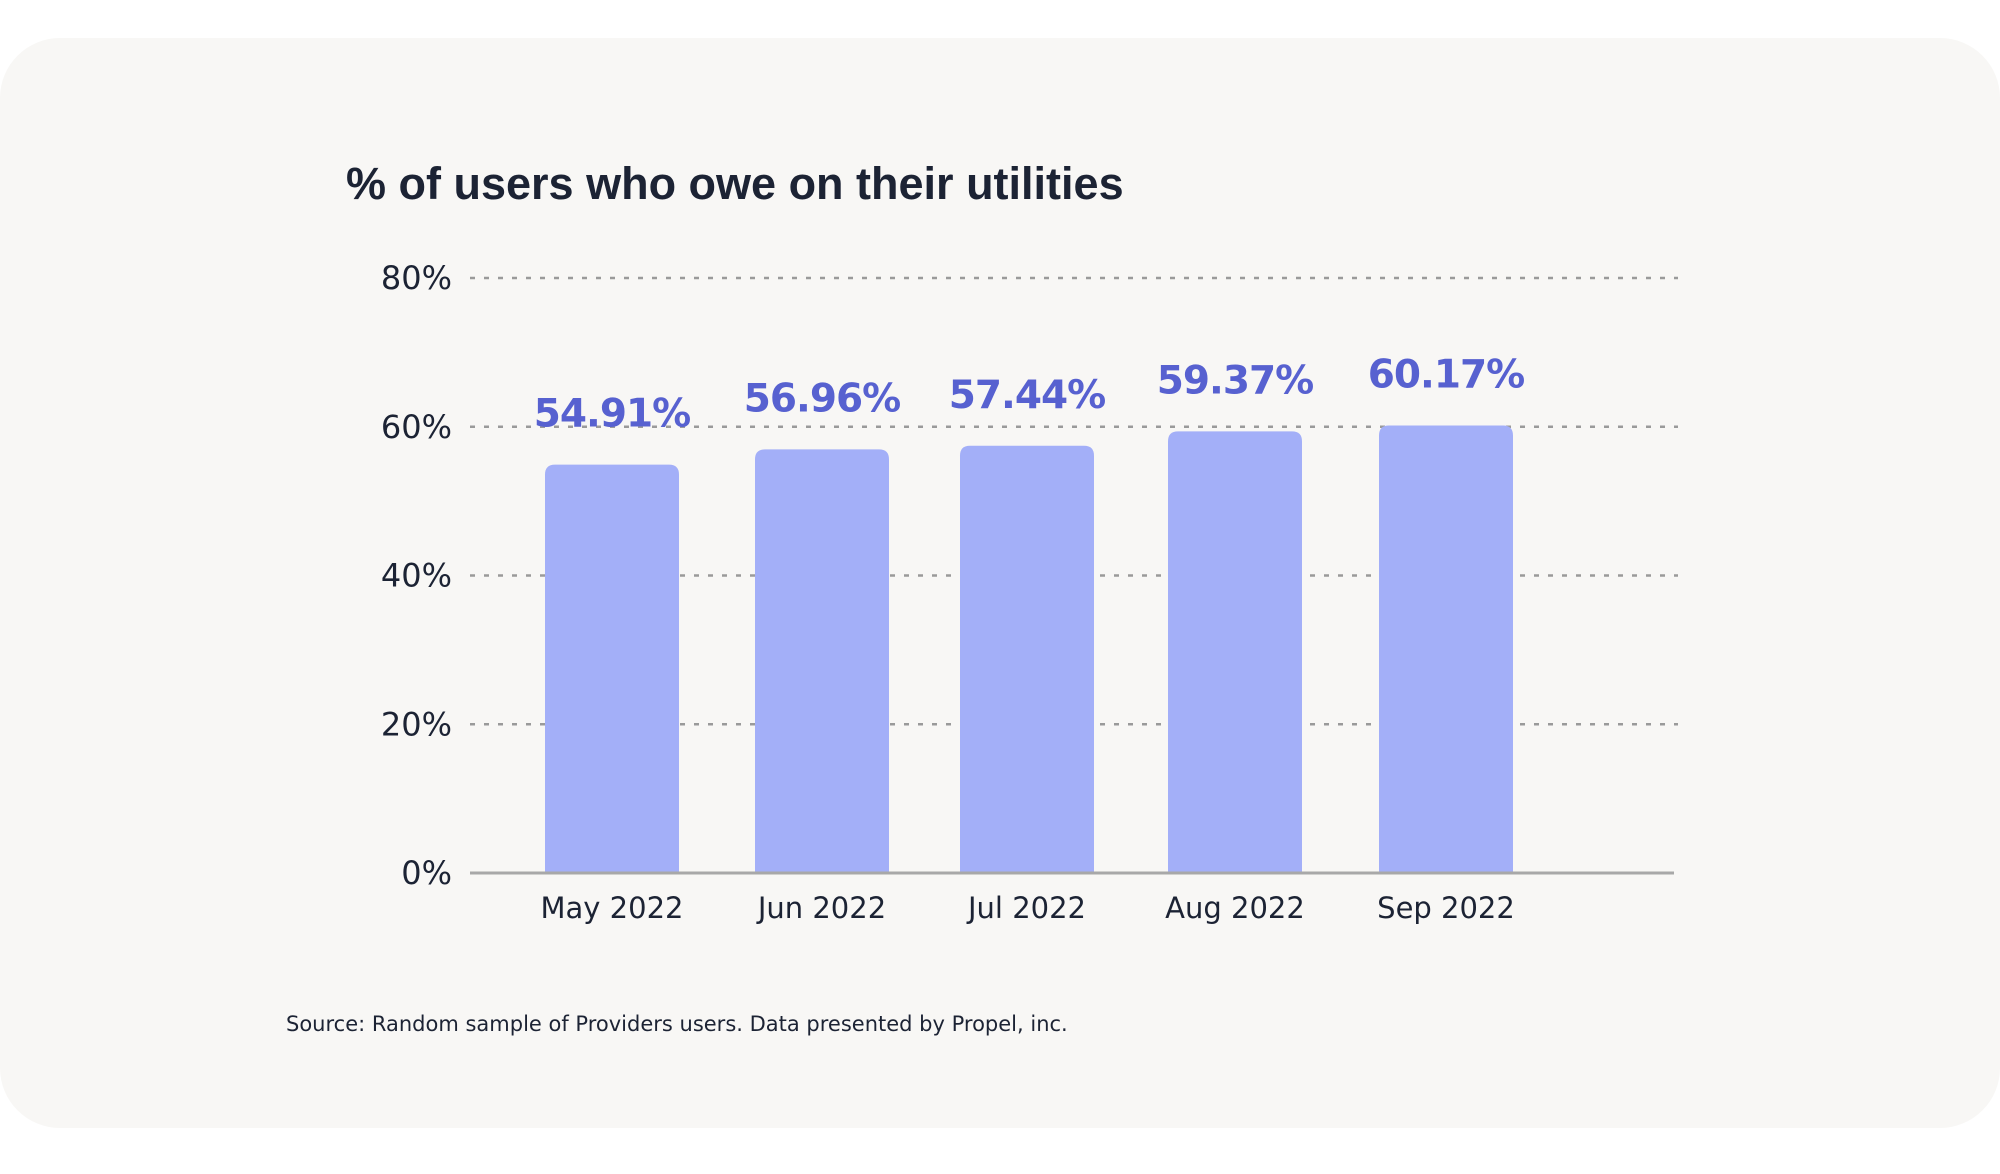 Image resolution: width=2000 pixels, height=1174 pixels. What do you see at coordinates (416, 427) in the screenshot?
I see `y-tick-label: 60%` at bounding box center [416, 427].